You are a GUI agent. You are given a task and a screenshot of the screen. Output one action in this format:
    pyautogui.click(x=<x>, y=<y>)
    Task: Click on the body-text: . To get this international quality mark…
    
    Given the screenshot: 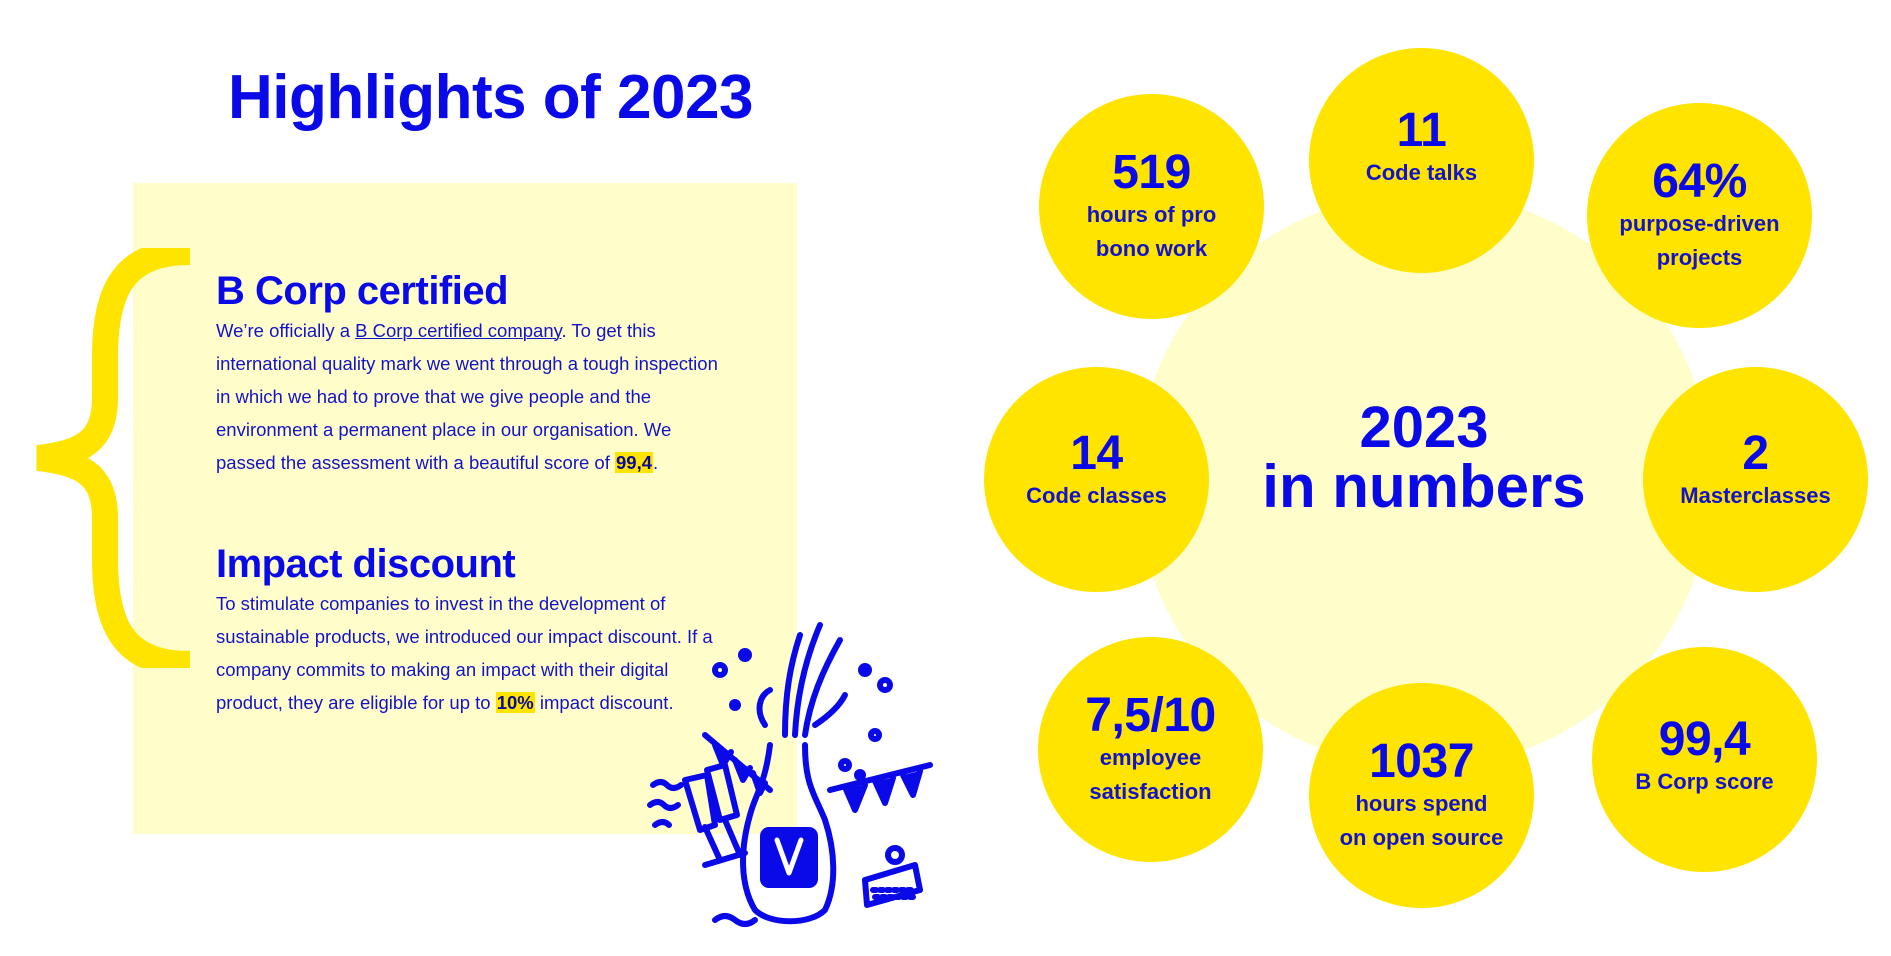 What is the action you would take?
    pyautogui.click(x=467, y=396)
    